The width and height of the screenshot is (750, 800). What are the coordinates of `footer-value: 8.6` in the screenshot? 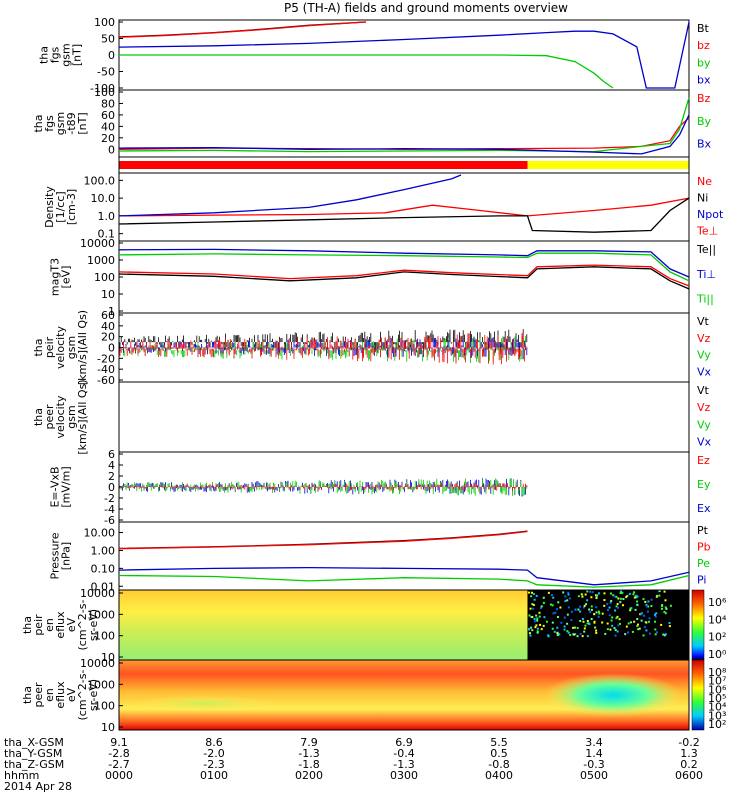 It's located at (214, 742).